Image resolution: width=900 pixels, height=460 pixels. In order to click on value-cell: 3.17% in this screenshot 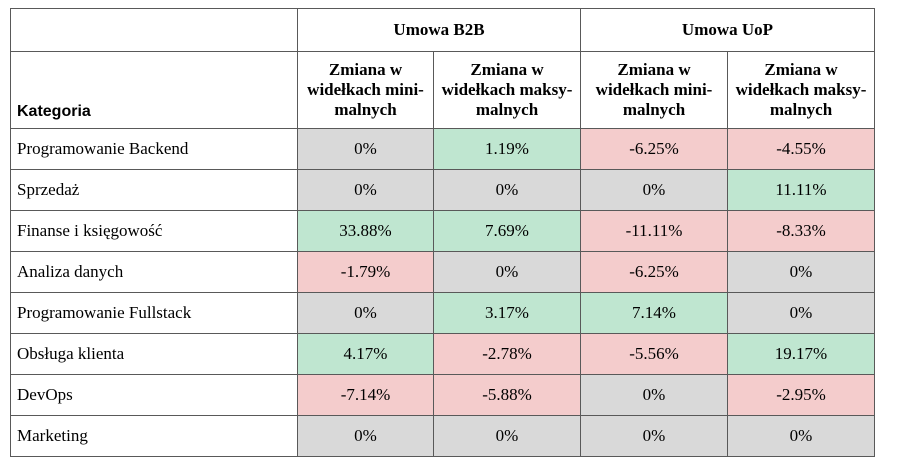, I will do `click(507, 313)`.